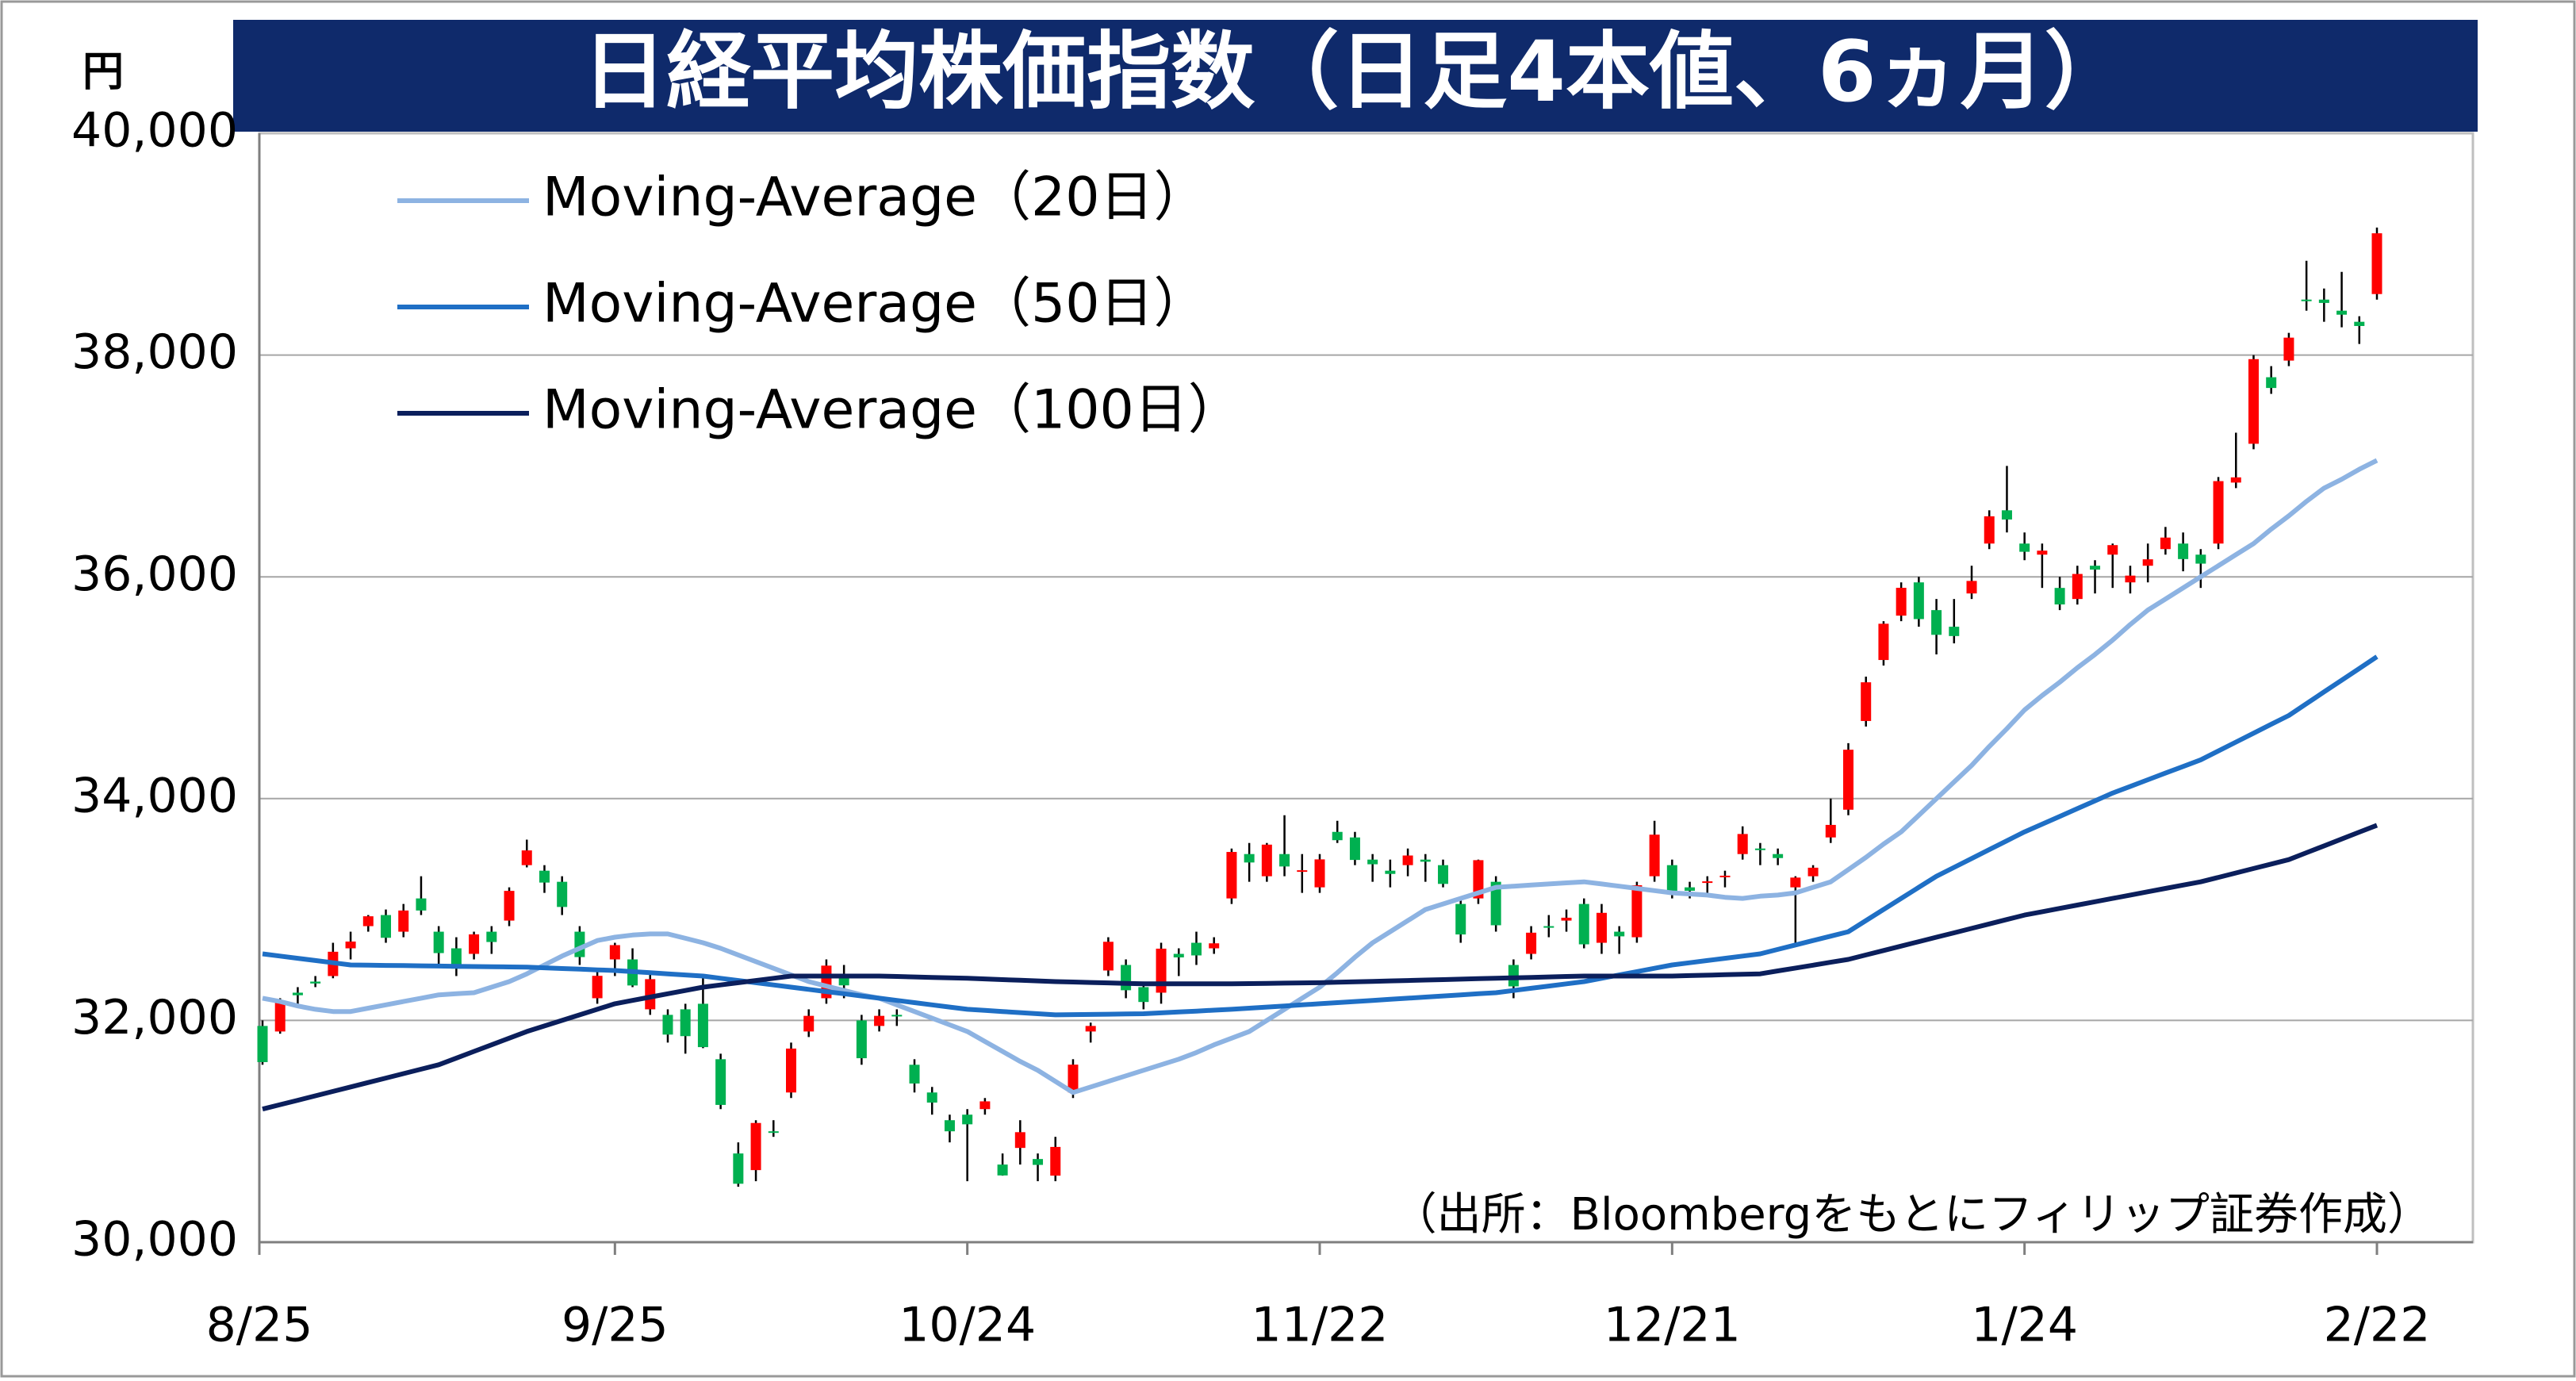  What do you see at coordinates (155, 575) in the screenshot?
I see `y-tick-label: 36,000` at bounding box center [155, 575].